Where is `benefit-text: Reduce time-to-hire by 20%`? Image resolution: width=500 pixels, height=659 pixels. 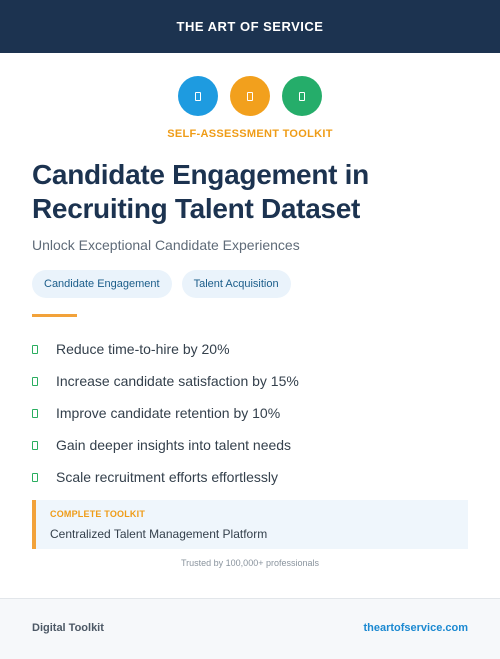
benefit-text: Reduce time-to-hire by 20% is located at coordinates (143, 349).